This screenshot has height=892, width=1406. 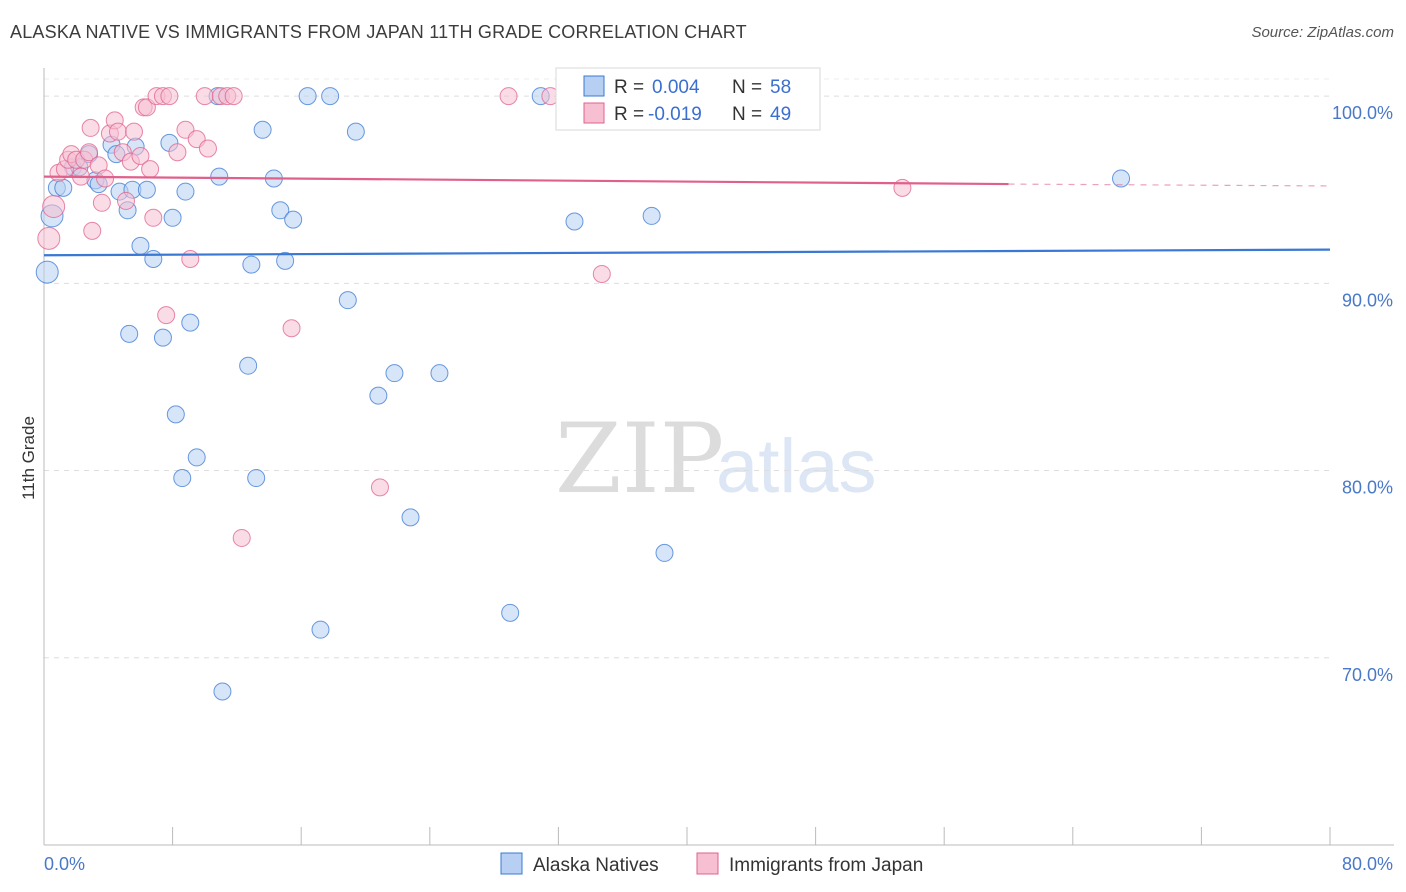 I want to click on source-label: Source: ZipAtlas.com, so click(x=1322, y=32).